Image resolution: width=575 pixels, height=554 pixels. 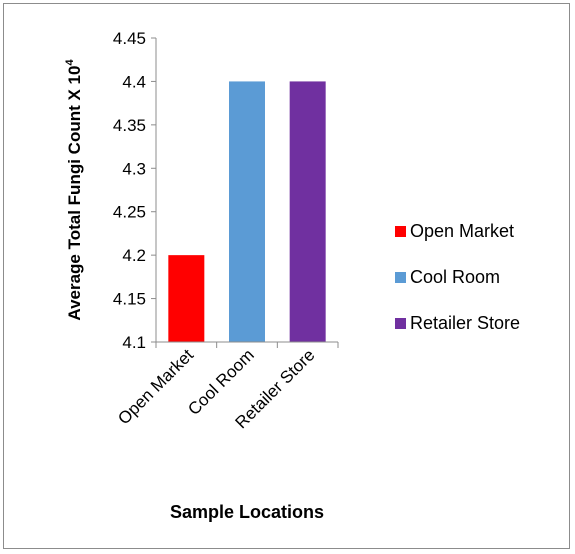 What do you see at coordinates (74, 193) in the screenshot?
I see `y-axis-title-text: Average Total Fungi Count X 10` at bounding box center [74, 193].